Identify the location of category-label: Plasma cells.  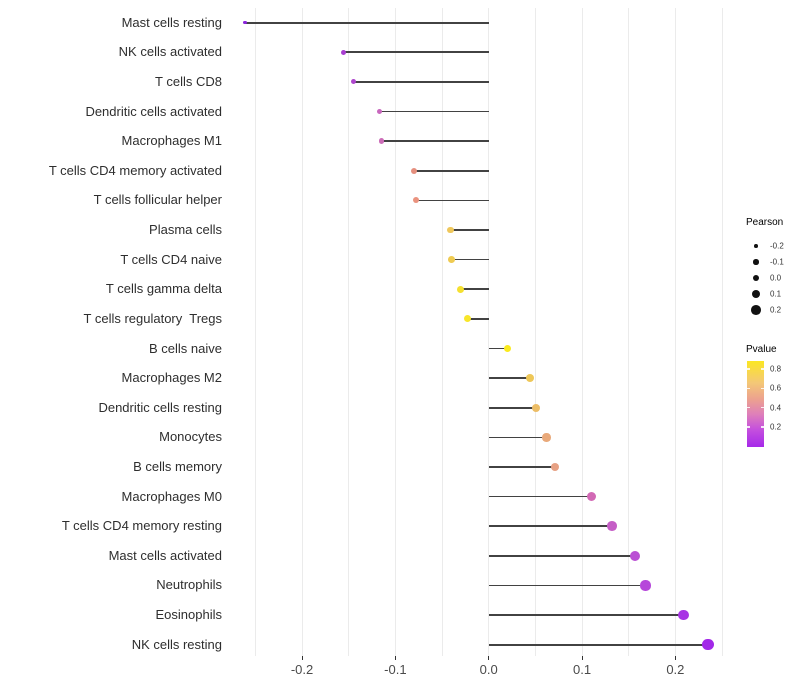
(185, 230).